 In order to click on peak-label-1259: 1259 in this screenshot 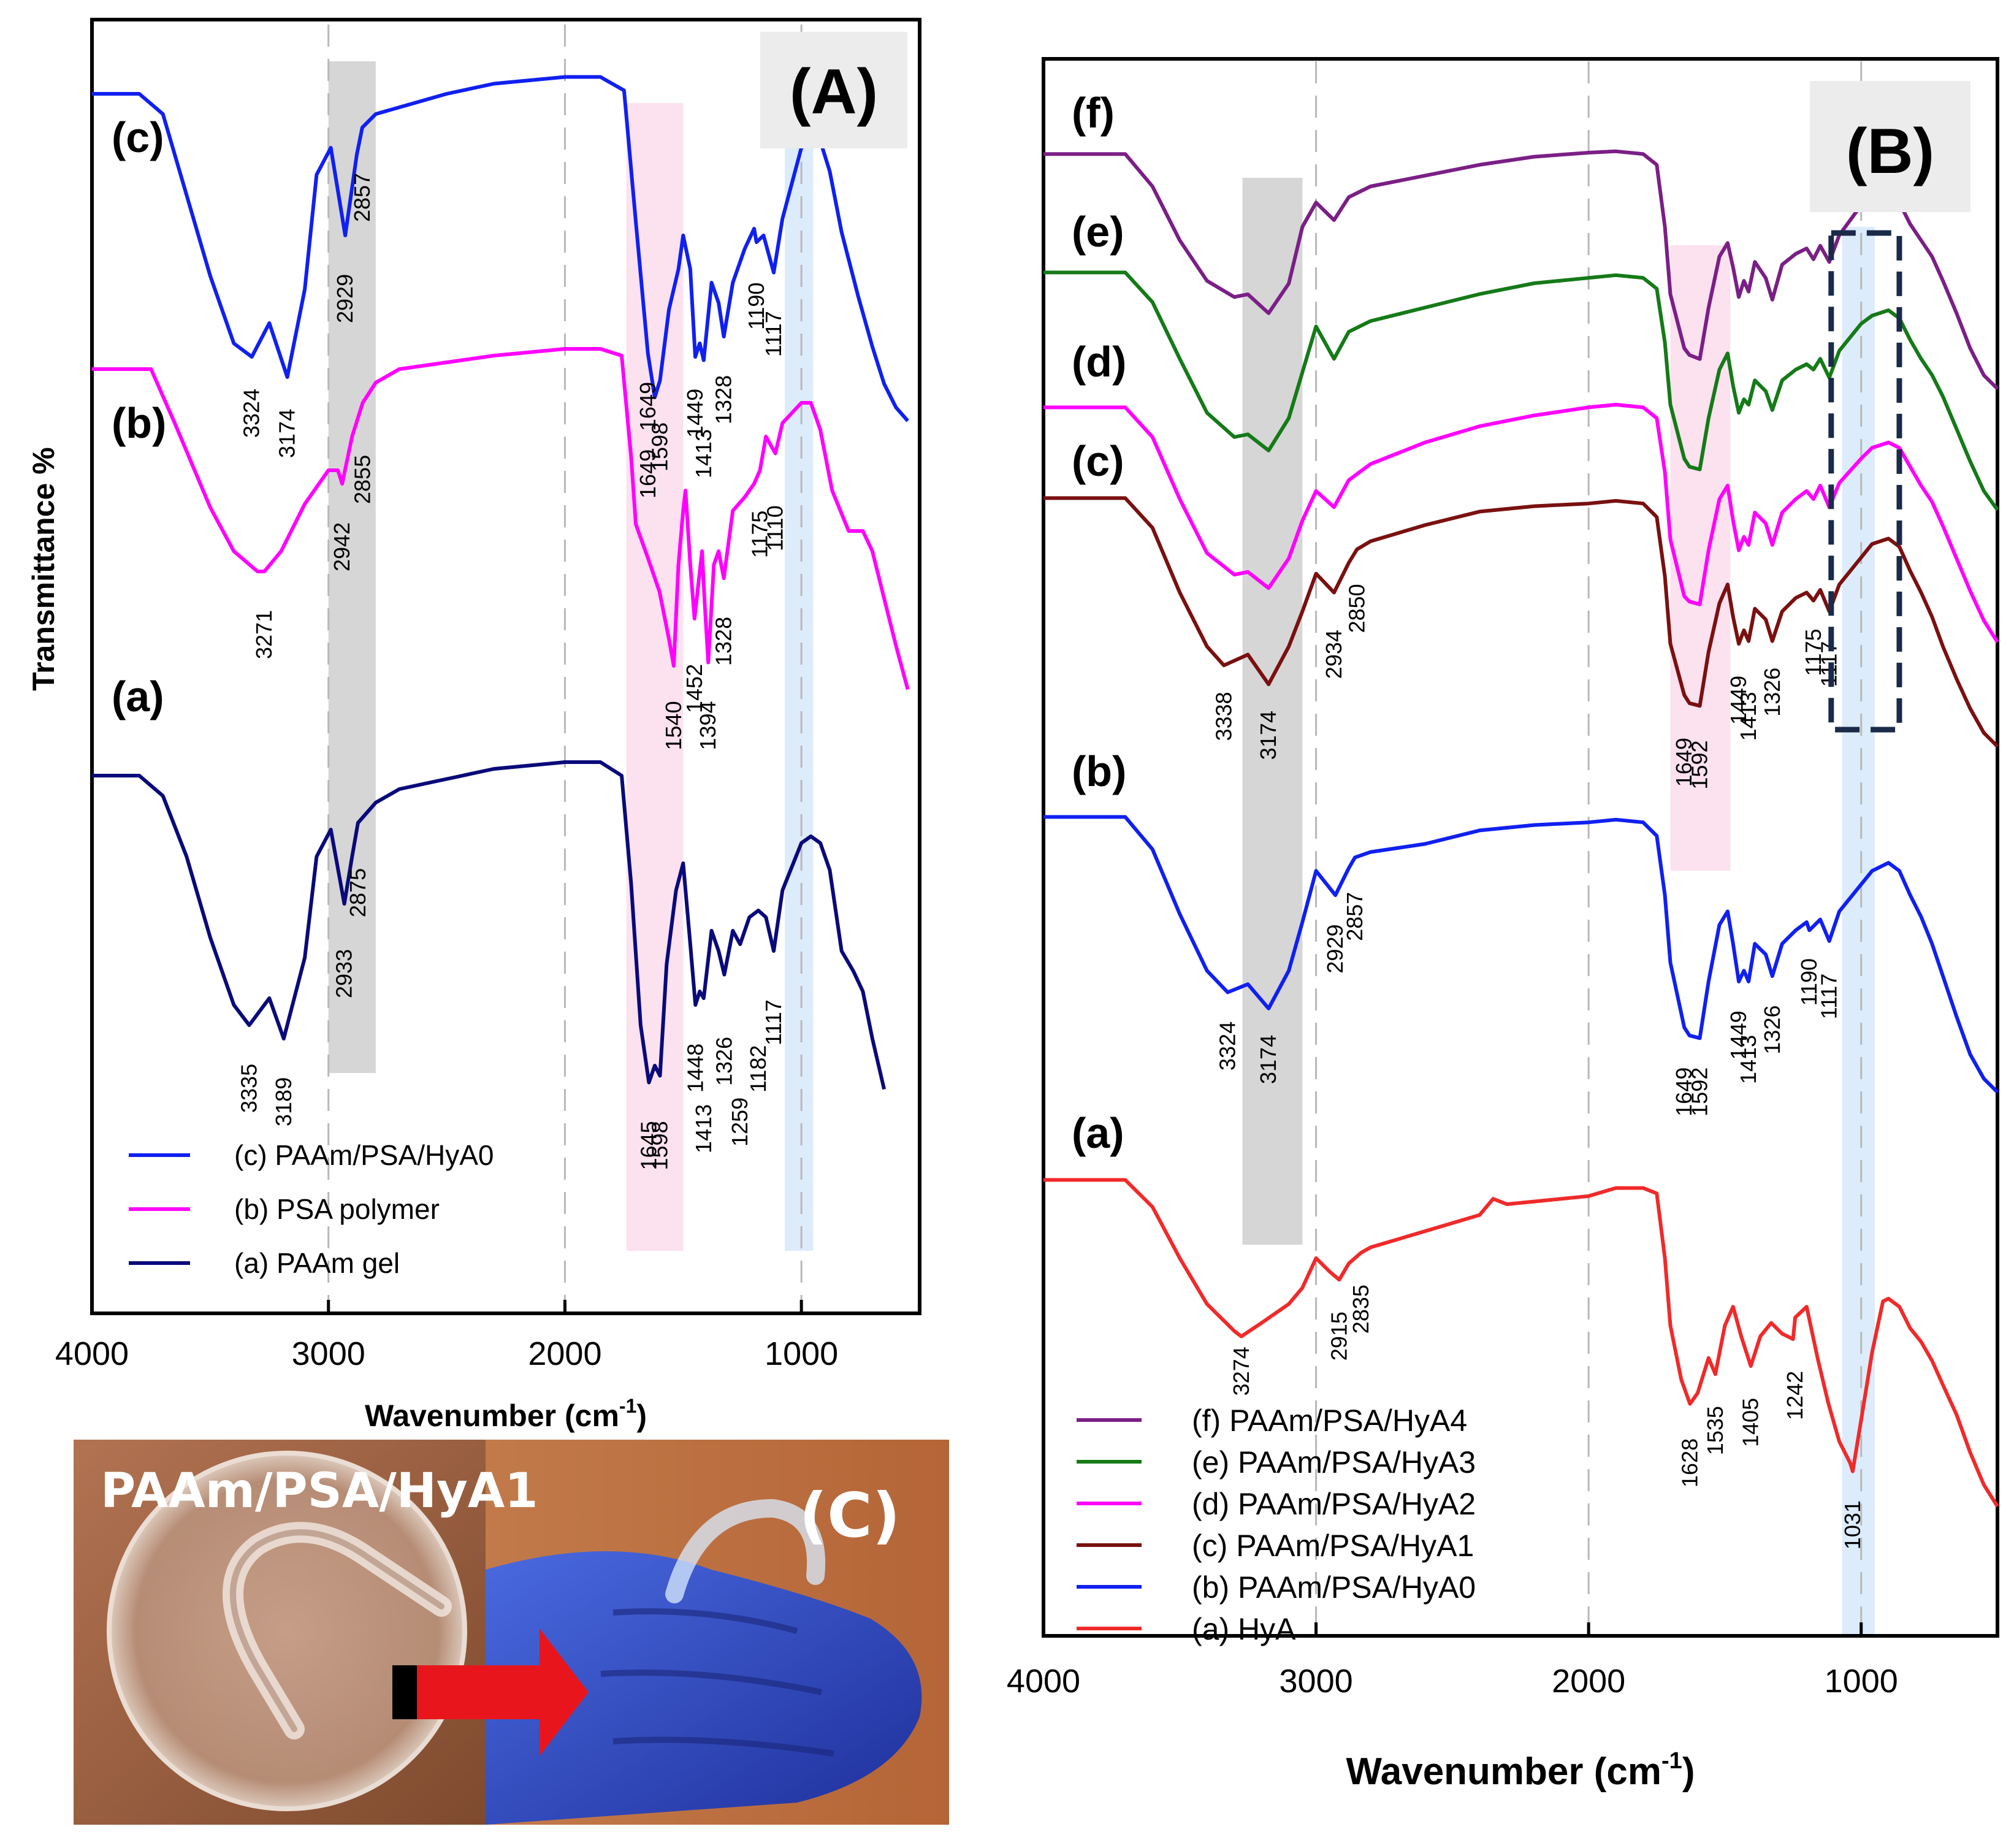, I will do `click(739, 1122)`.